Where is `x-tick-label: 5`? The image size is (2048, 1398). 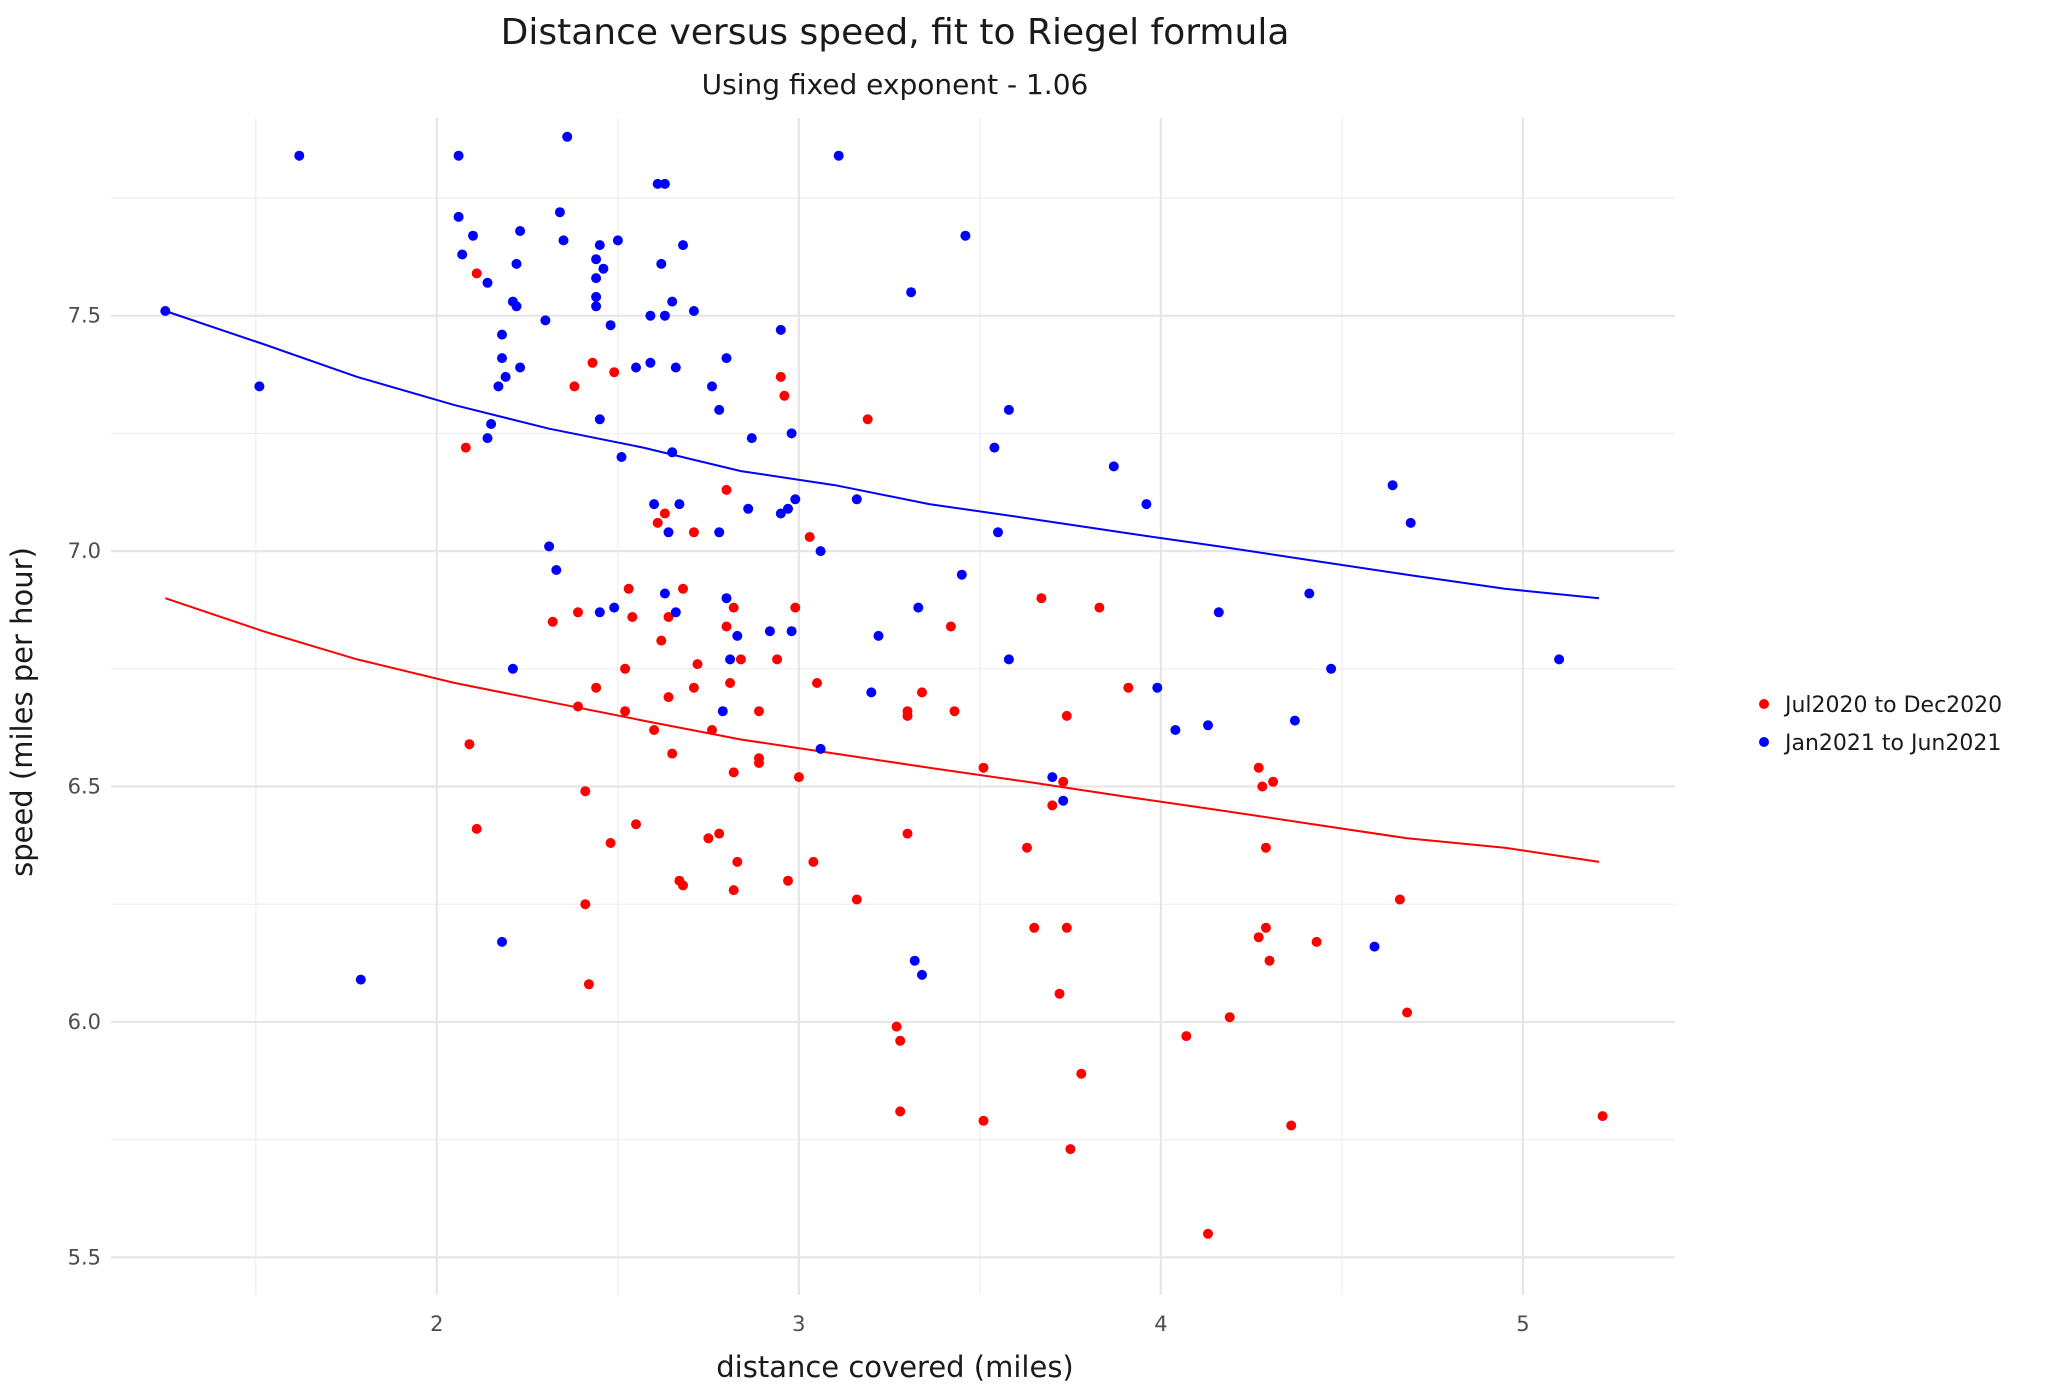
x-tick-label: 5 is located at coordinates (1522, 1324).